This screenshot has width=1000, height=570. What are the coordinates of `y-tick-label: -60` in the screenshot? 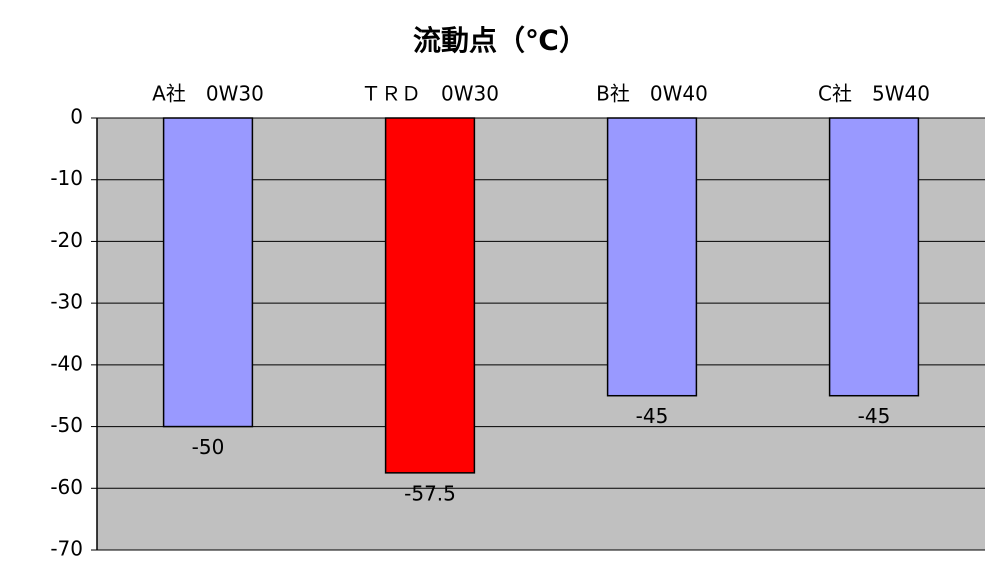 It's located at (66, 487).